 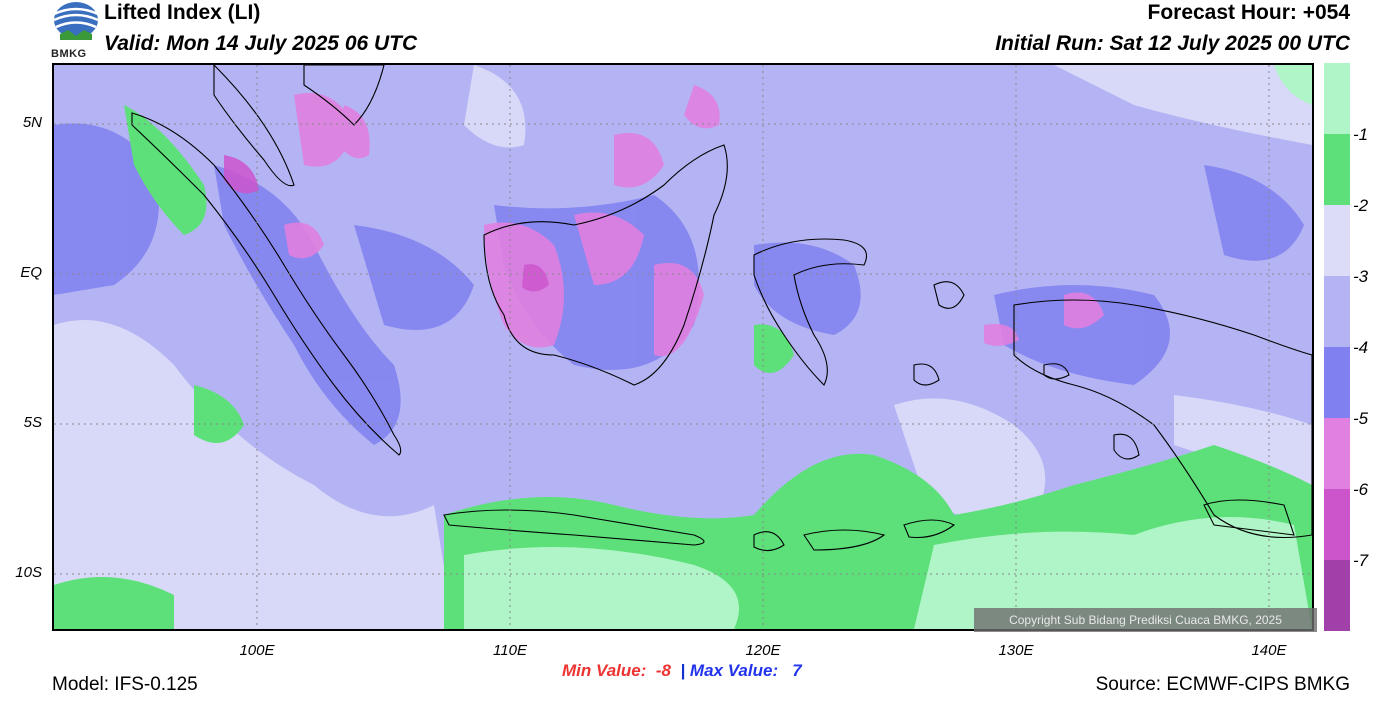 I want to click on lat-label-5n: 5N, so click(x=32, y=122).